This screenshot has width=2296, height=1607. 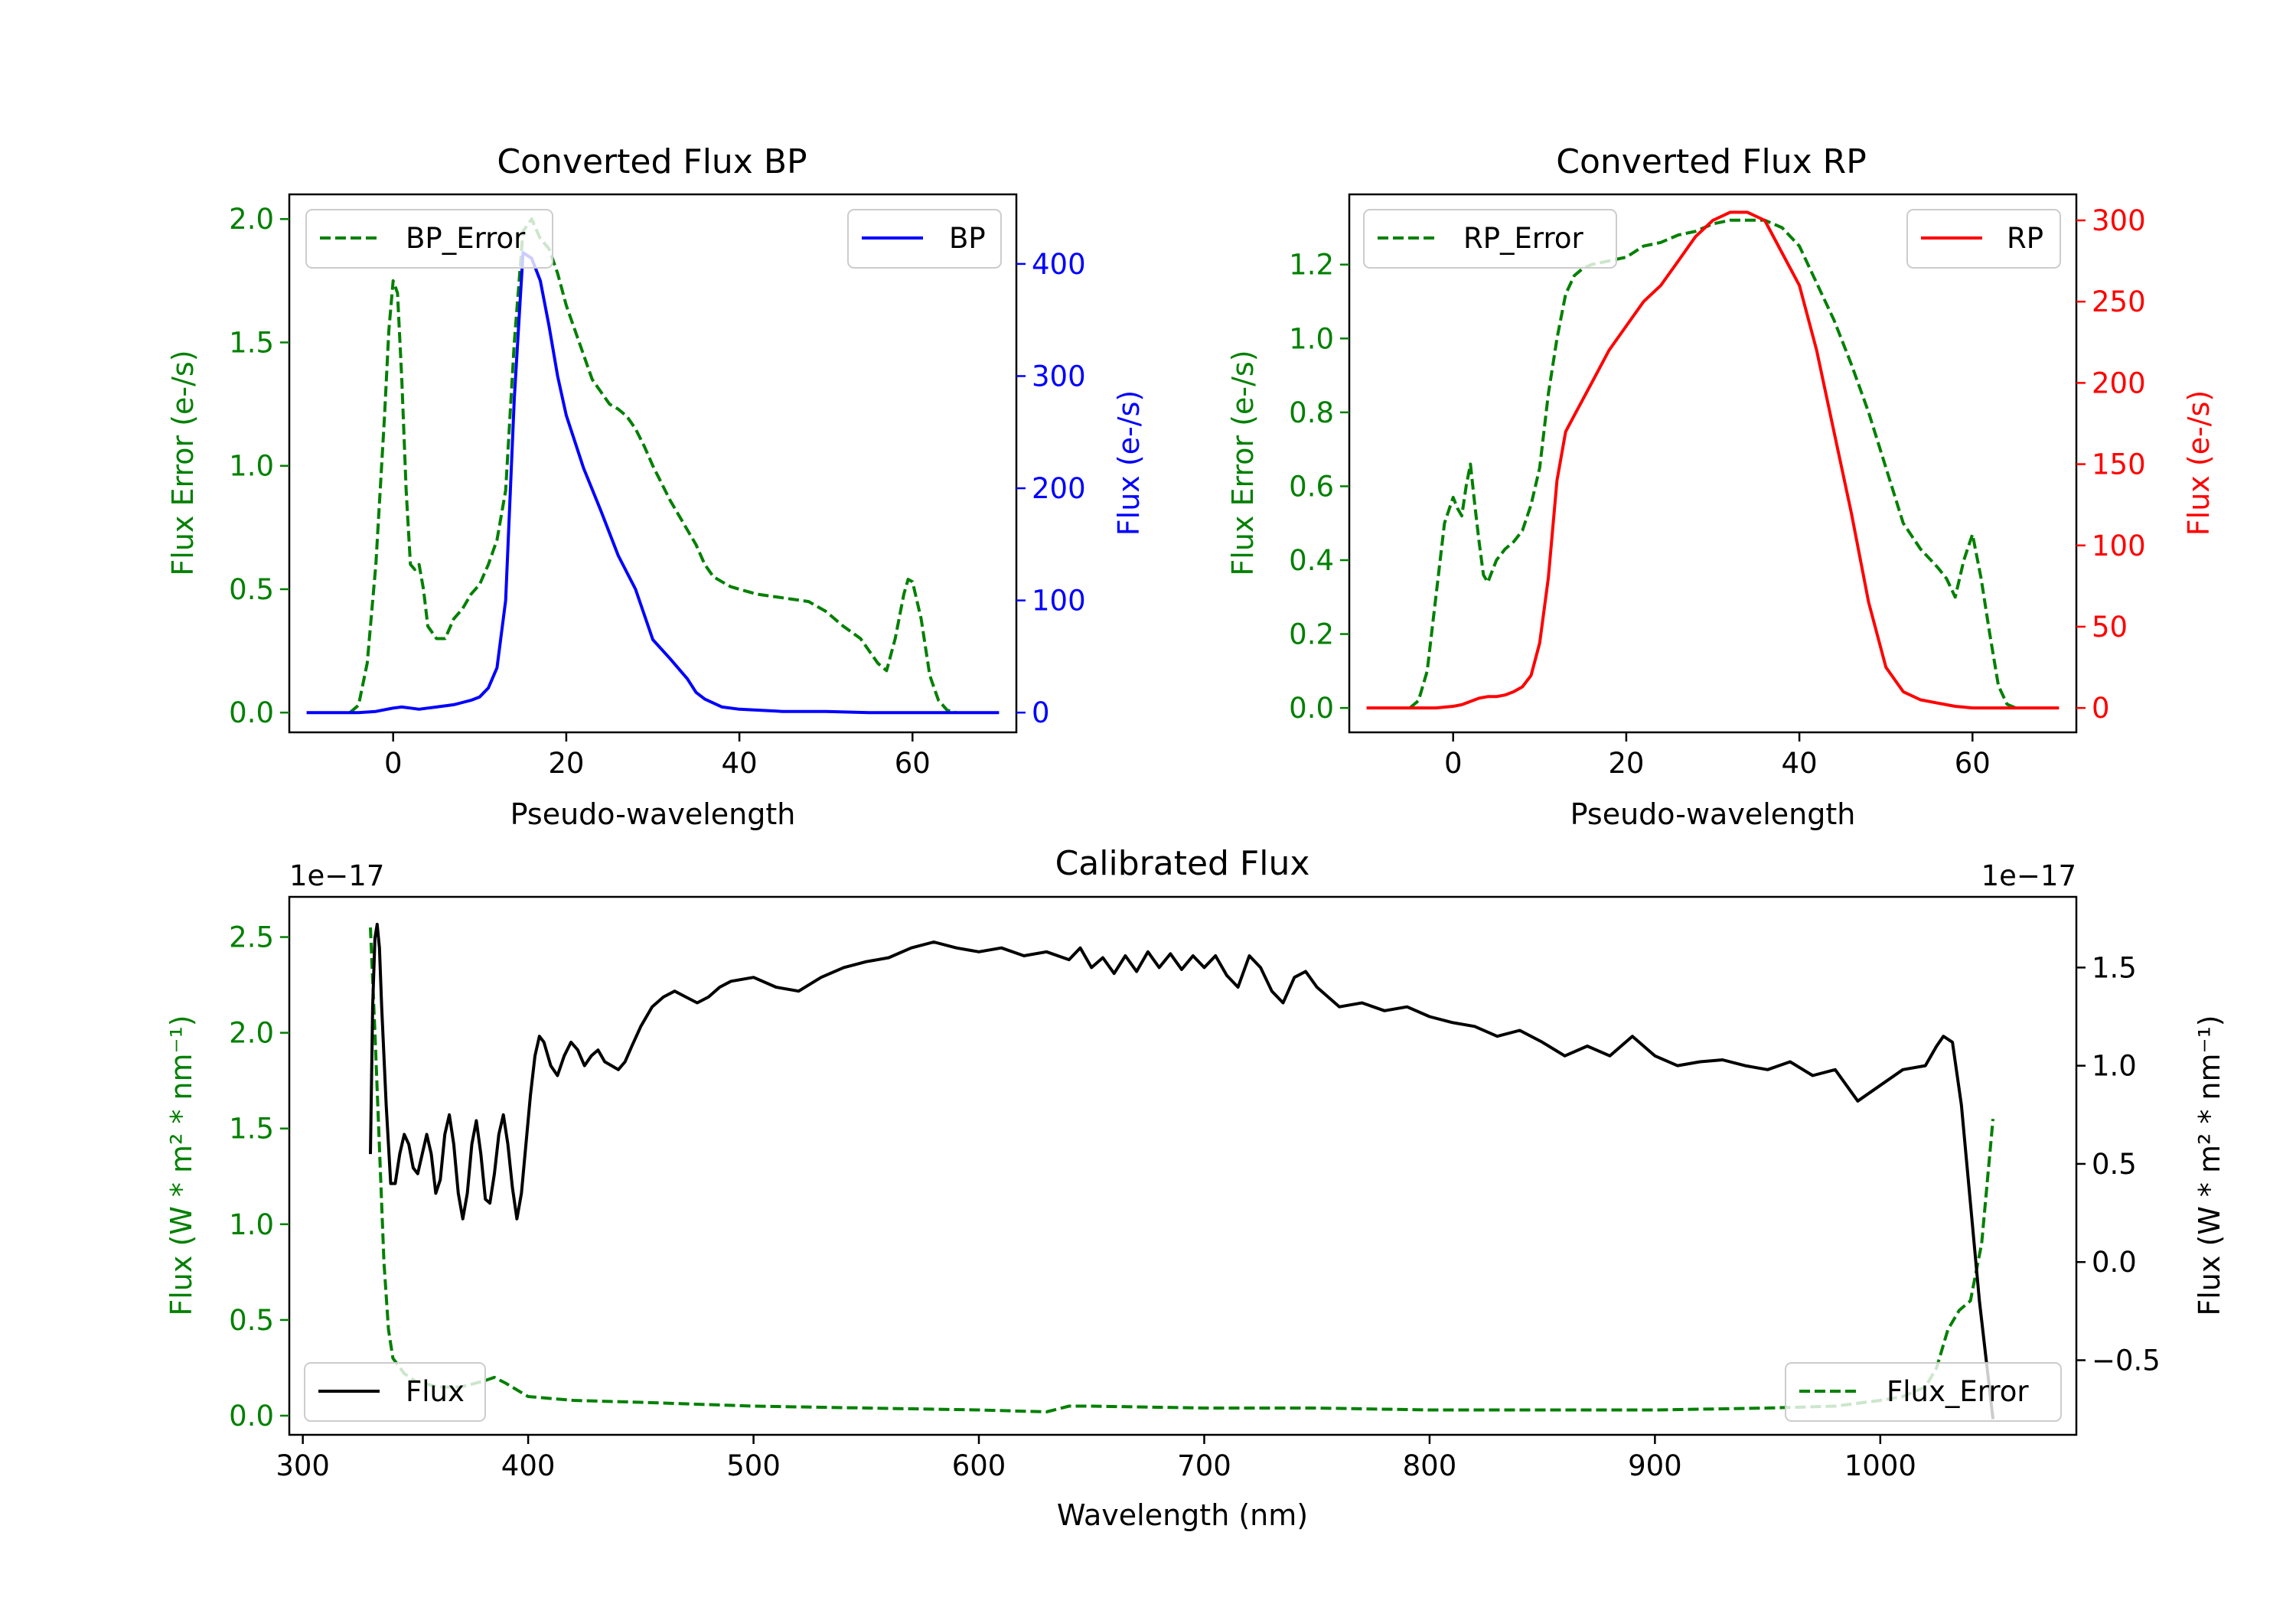 What do you see at coordinates (1096, 1458) in the screenshot?
I see `cal-x-ticks: 300 400 500 600 700 800 900 1000` at bounding box center [1096, 1458].